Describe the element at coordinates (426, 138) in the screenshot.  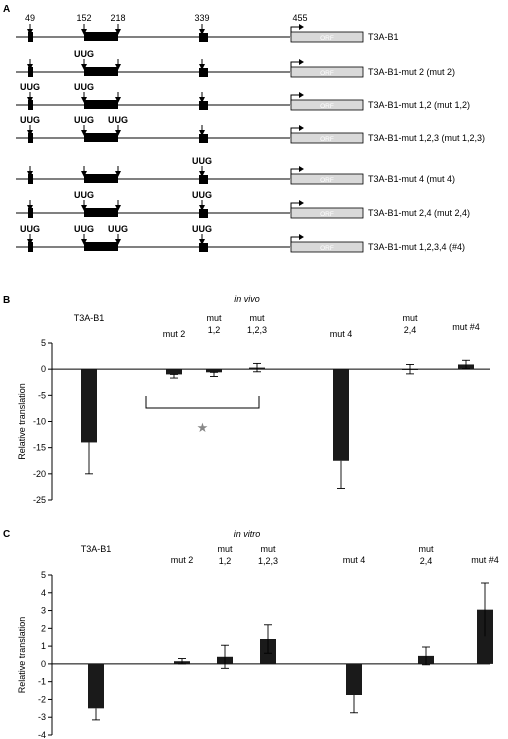
I see `construct-name: T3A-B1-mut 1,2,3 (mut 1,2,3)` at that location.